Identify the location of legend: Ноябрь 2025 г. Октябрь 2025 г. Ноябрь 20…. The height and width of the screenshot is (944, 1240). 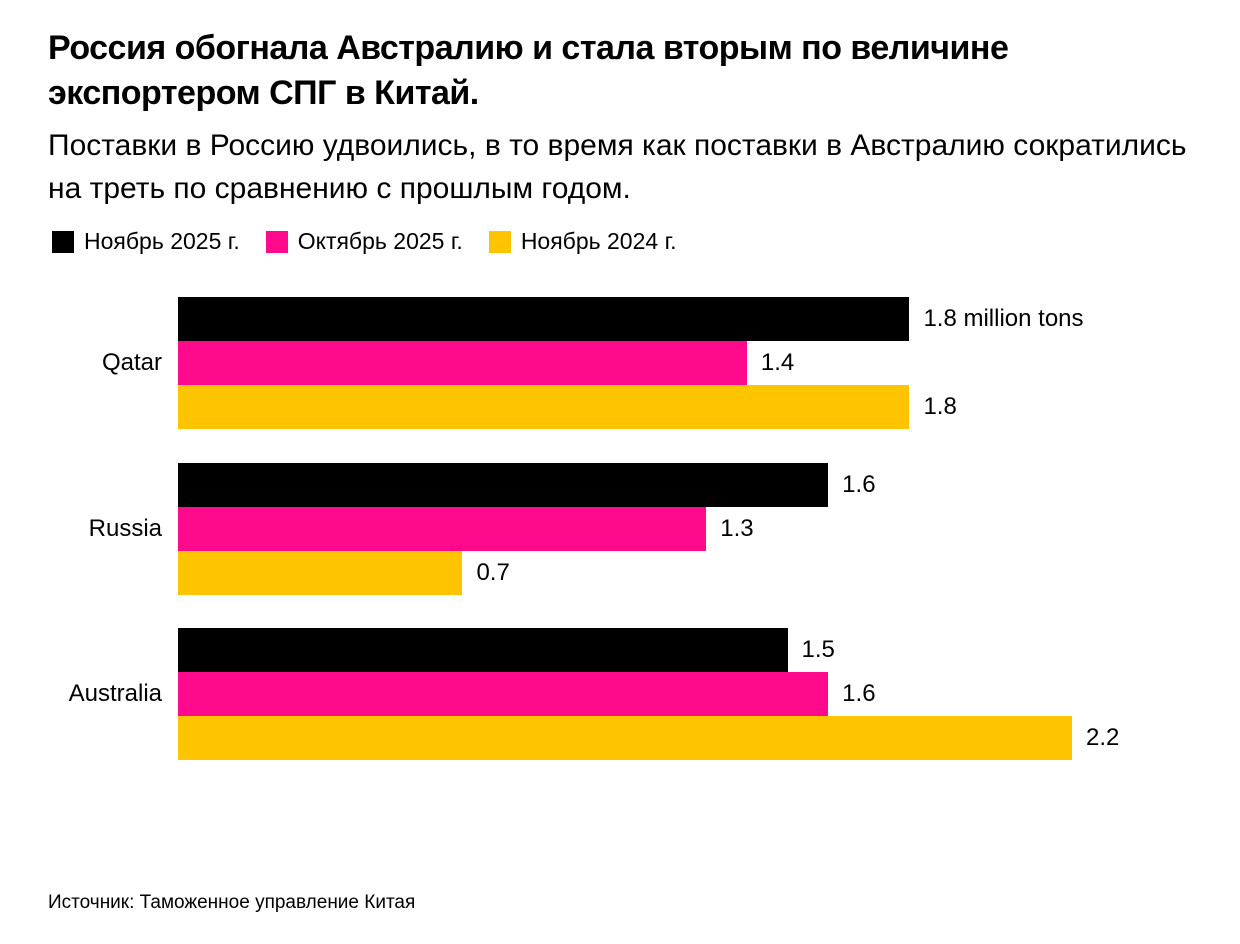
(364, 241).